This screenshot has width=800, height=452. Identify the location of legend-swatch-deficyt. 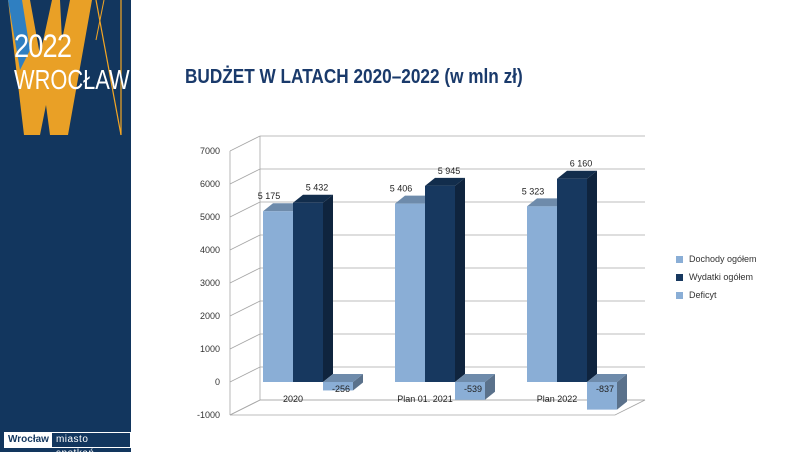
(679, 295).